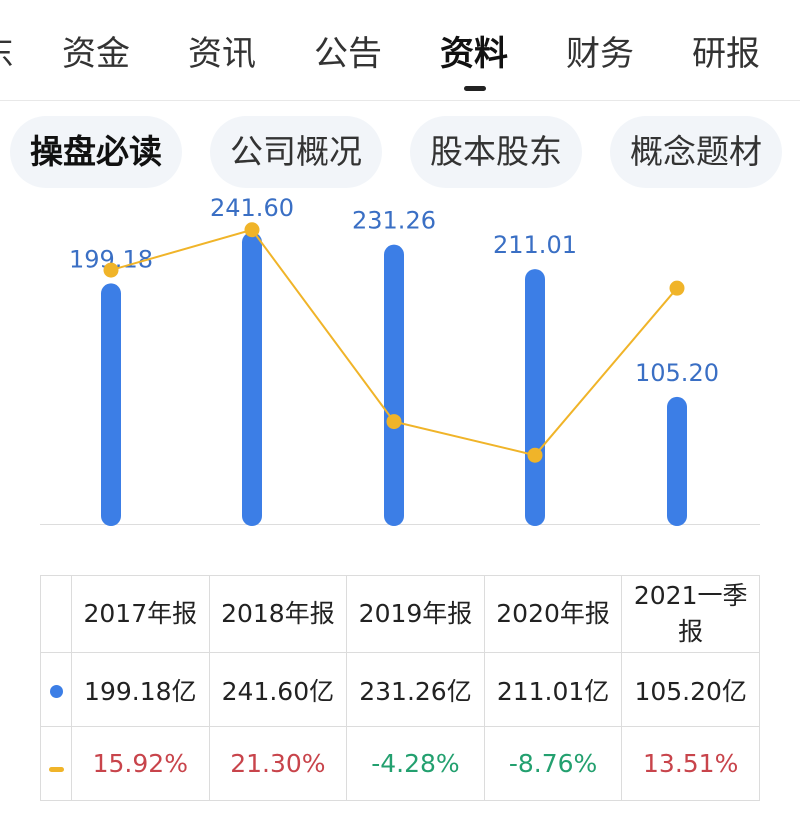 The width and height of the screenshot is (800, 832). I want to click on value-cell: 199.18亿, so click(140, 689).